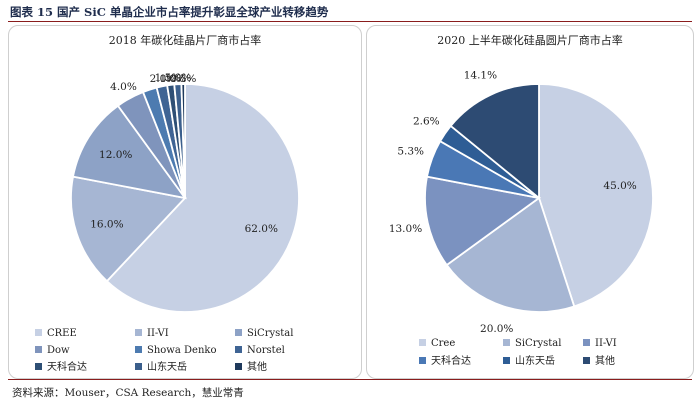 This screenshot has width=700, height=404. I want to click on chart-1-legend-label-4: 山东天岳, so click(535, 360).